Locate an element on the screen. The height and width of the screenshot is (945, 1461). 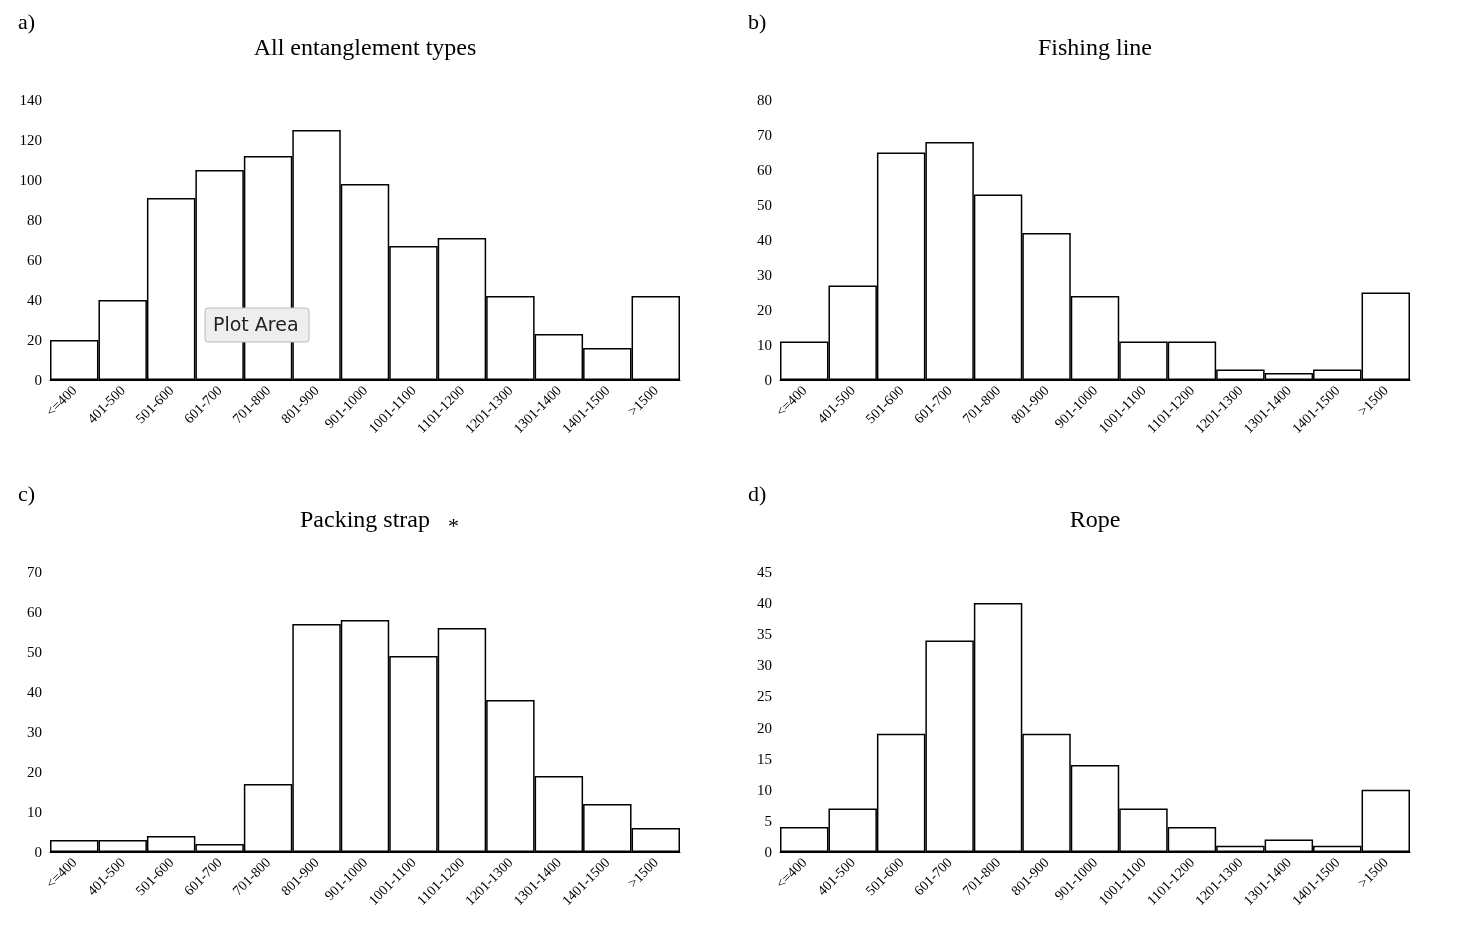
y-tick-label: 100 is located at coordinates (30, 180).